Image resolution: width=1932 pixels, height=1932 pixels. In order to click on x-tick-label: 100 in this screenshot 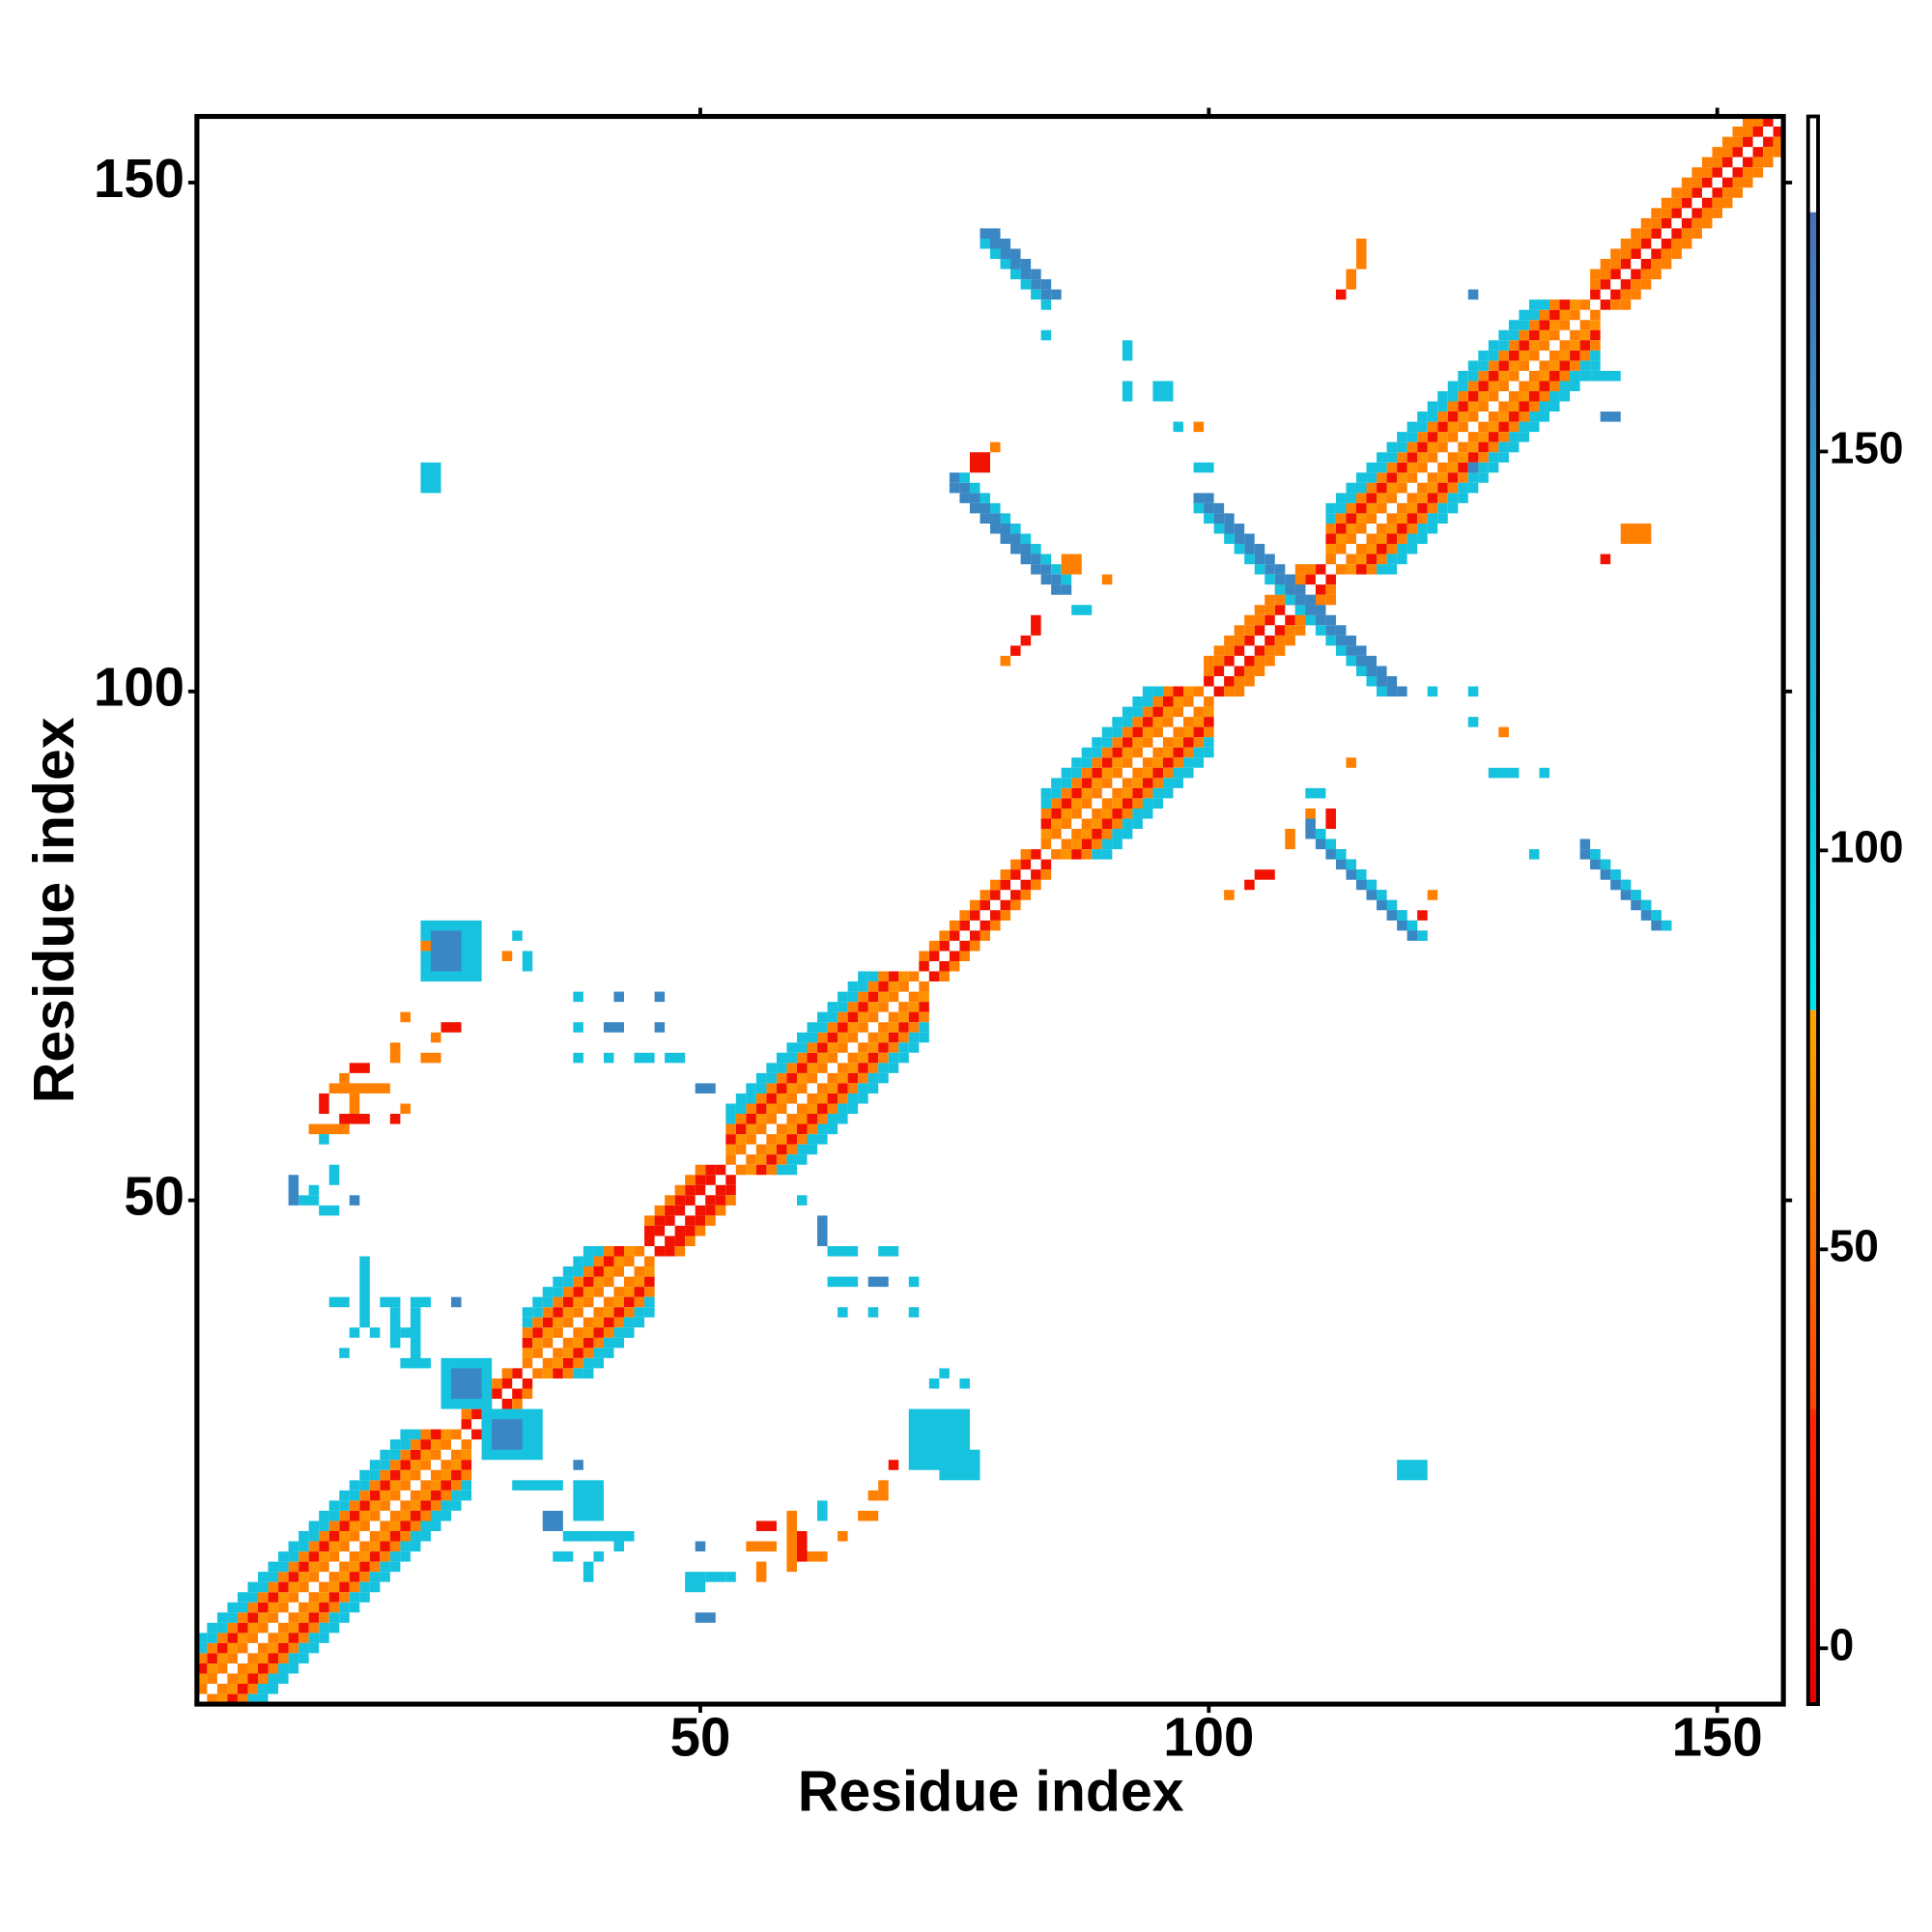, I will do `click(1208, 1736)`.